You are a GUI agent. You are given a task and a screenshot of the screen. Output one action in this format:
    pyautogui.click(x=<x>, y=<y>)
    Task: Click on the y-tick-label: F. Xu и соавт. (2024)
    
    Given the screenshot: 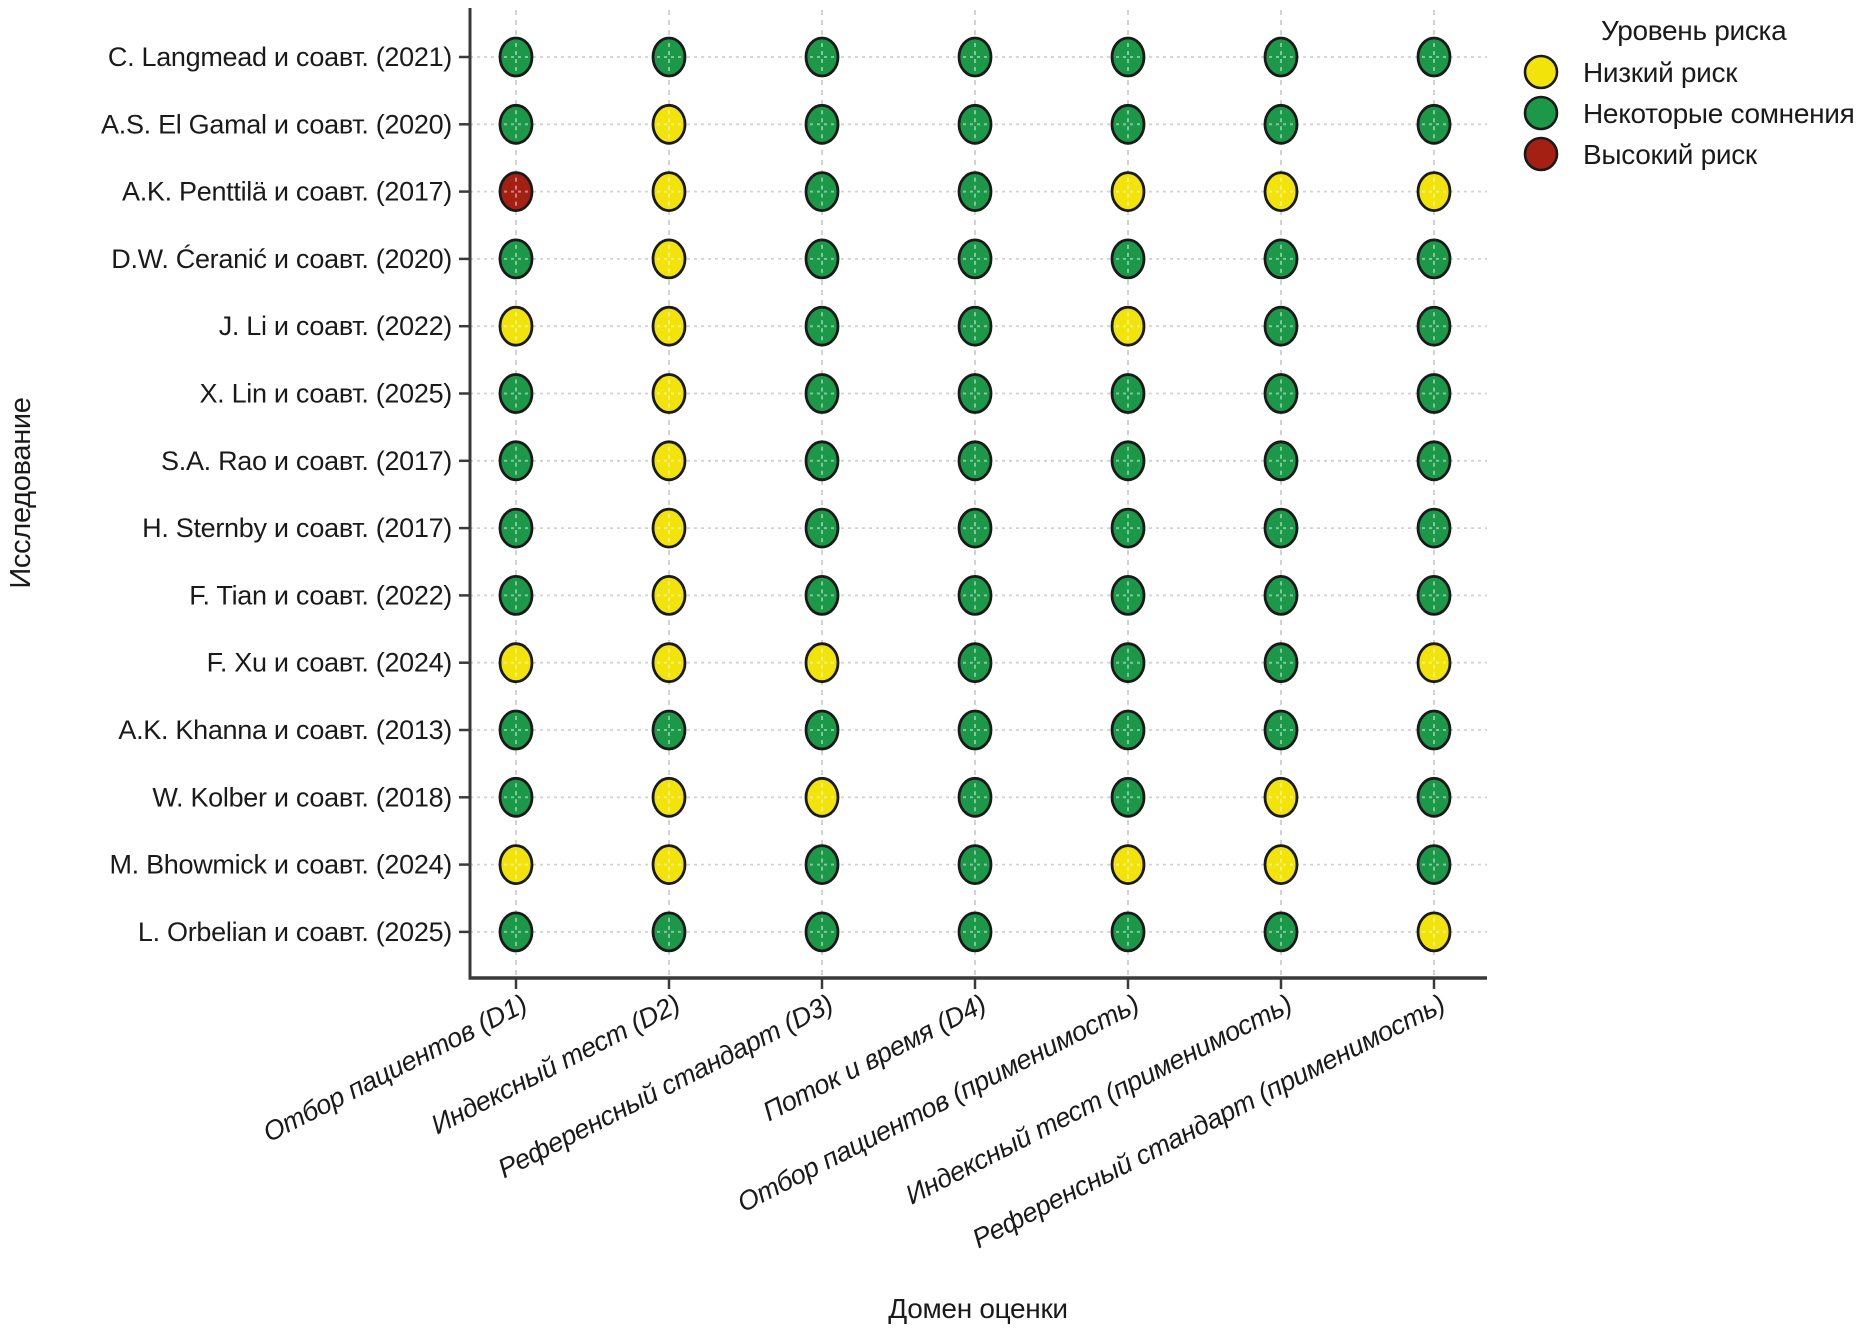 What is the action you would take?
    pyautogui.click(x=329, y=663)
    